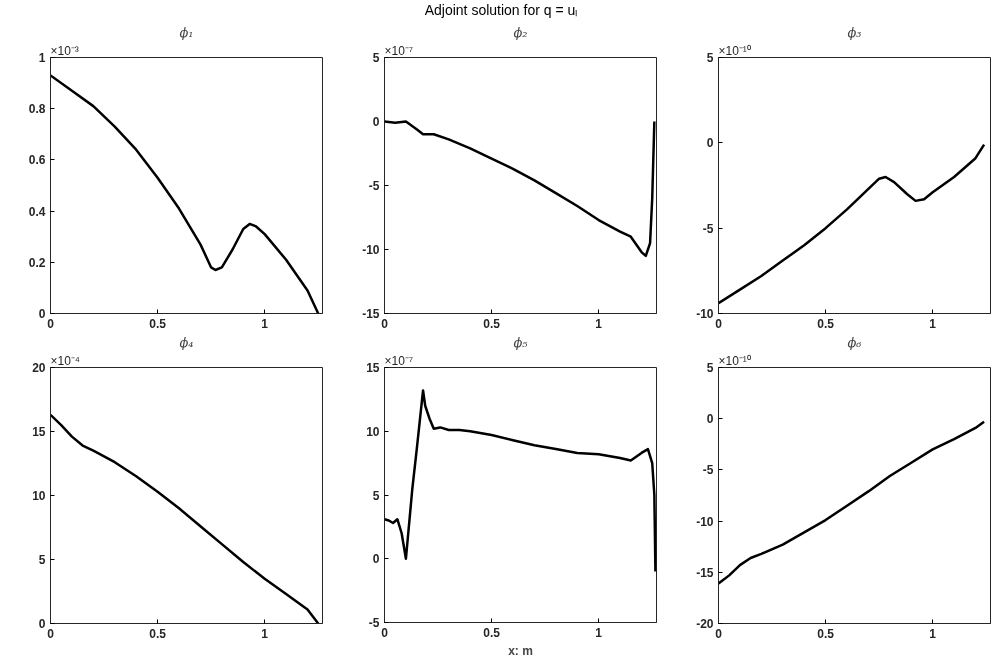 The width and height of the screenshot is (1002, 670). What do you see at coordinates (64, 50) in the screenshot?
I see `annotation: ×10⁻³` at bounding box center [64, 50].